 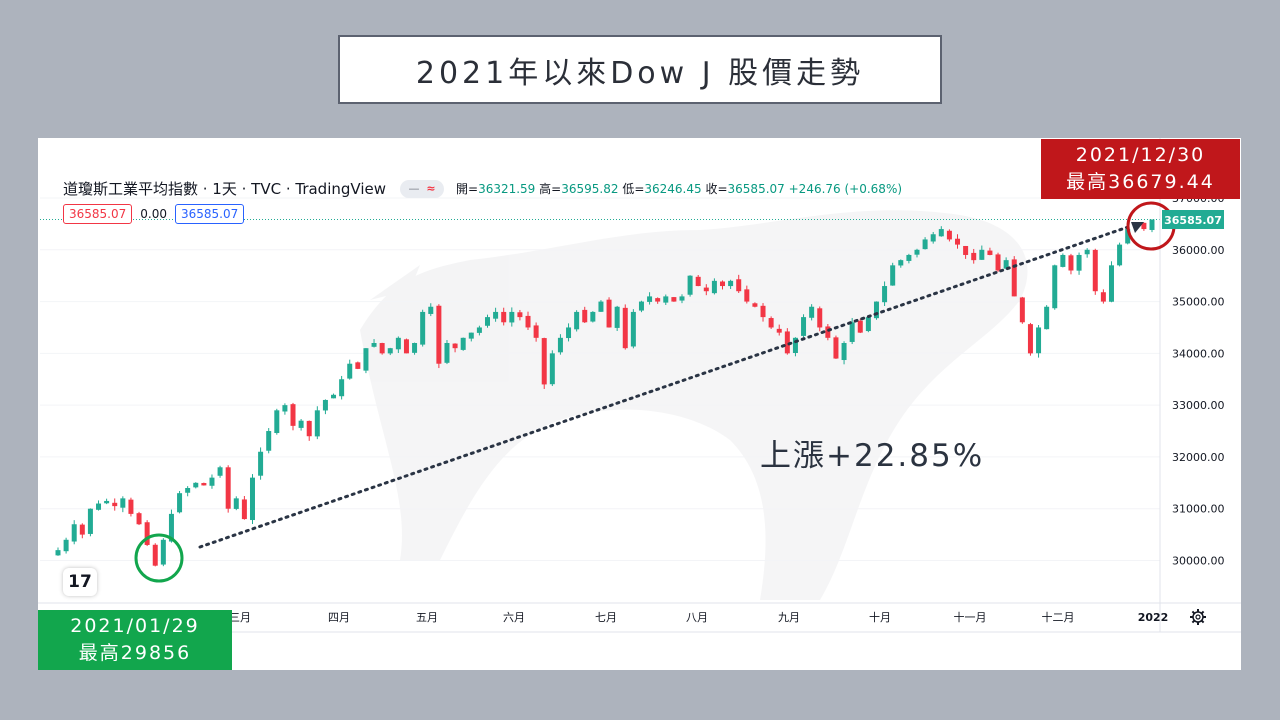 I want to click on start-marker-circle, so click(x=159, y=558).